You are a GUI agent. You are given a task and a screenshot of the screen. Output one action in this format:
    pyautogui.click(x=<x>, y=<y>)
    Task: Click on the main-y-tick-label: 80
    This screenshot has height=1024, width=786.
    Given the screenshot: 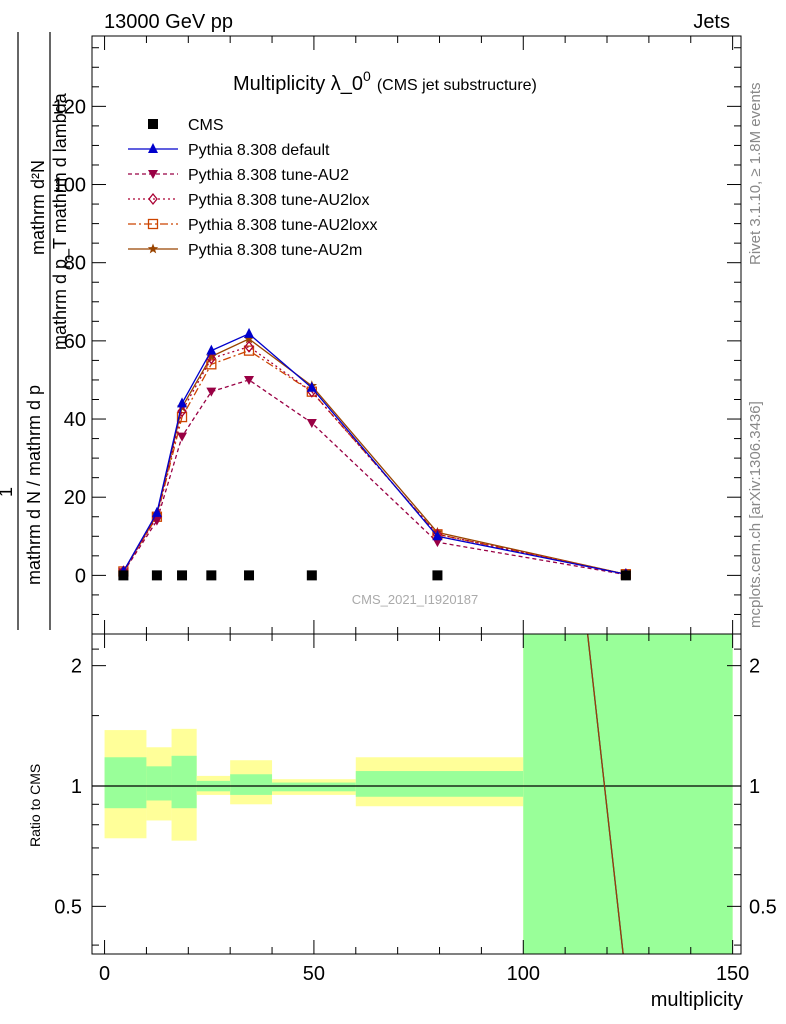 What is the action you would take?
    pyautogui.click(x=75, y=264)
    